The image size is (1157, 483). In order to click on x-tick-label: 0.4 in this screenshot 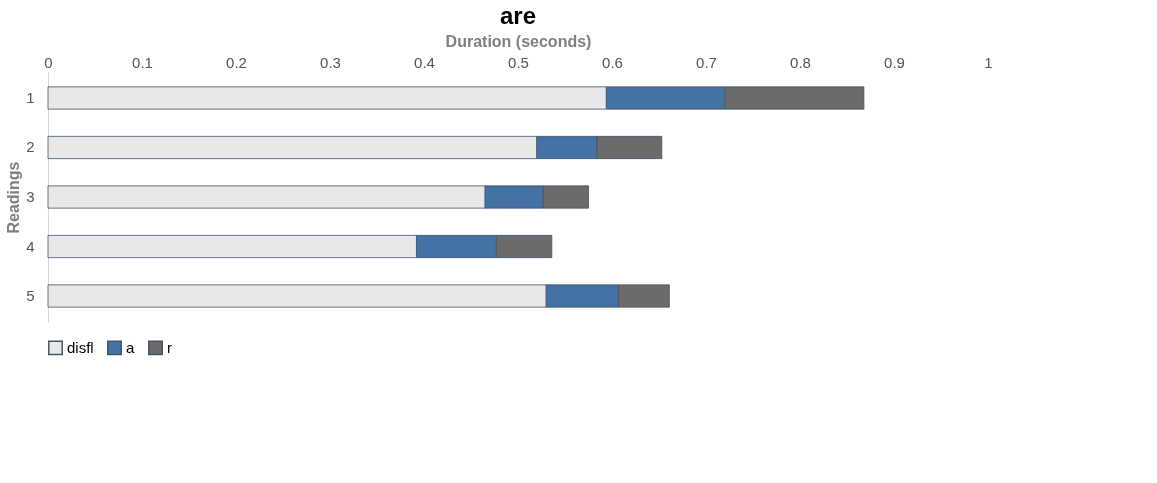, I will do `click(424, 62)`.